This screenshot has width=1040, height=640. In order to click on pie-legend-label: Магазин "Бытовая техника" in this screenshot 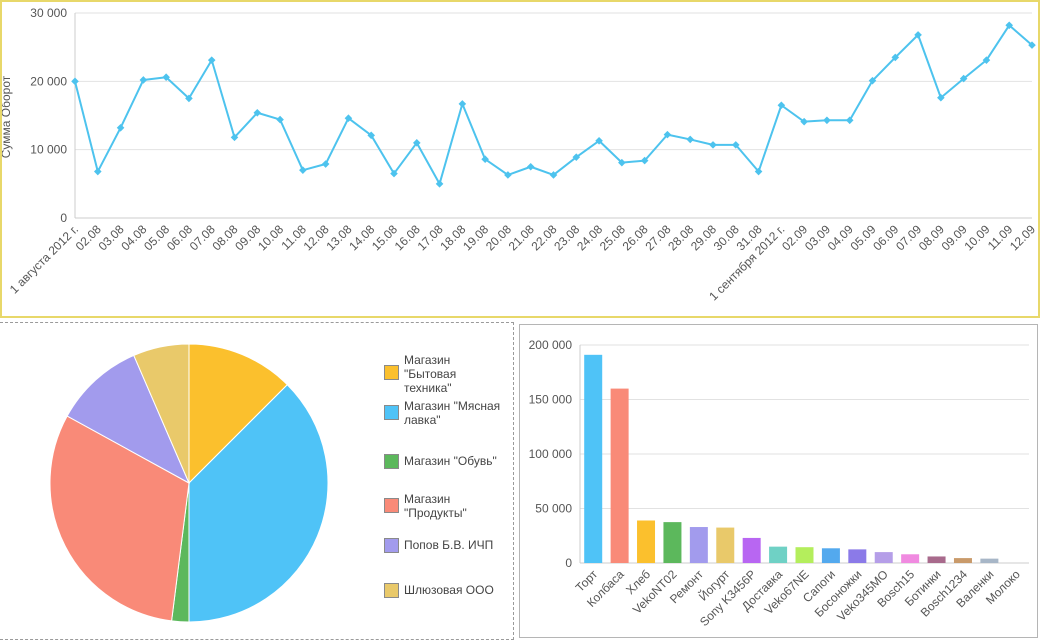, I will do `click(458, 374)`.